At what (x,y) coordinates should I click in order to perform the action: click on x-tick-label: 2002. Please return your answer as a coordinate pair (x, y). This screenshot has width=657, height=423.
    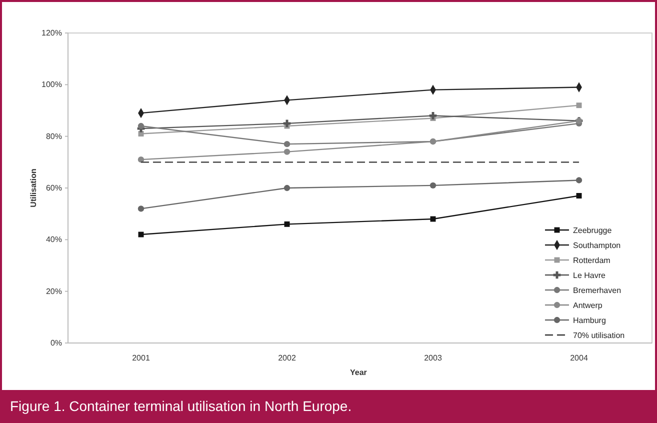
    Looking at the image, I should click on (287, 358).